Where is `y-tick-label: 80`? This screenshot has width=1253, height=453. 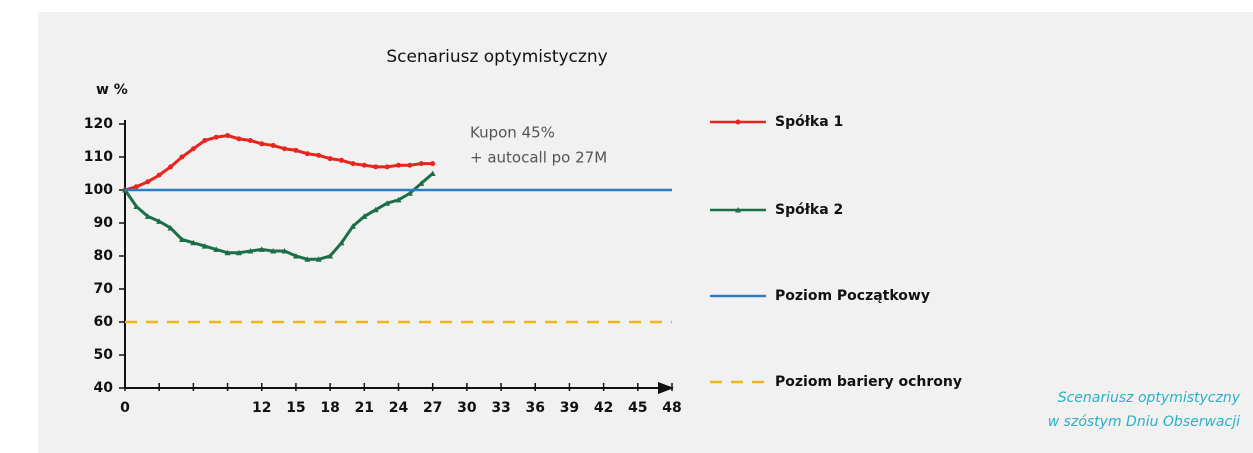 y-tick-label: 80 is located at coordinates (104, 256).